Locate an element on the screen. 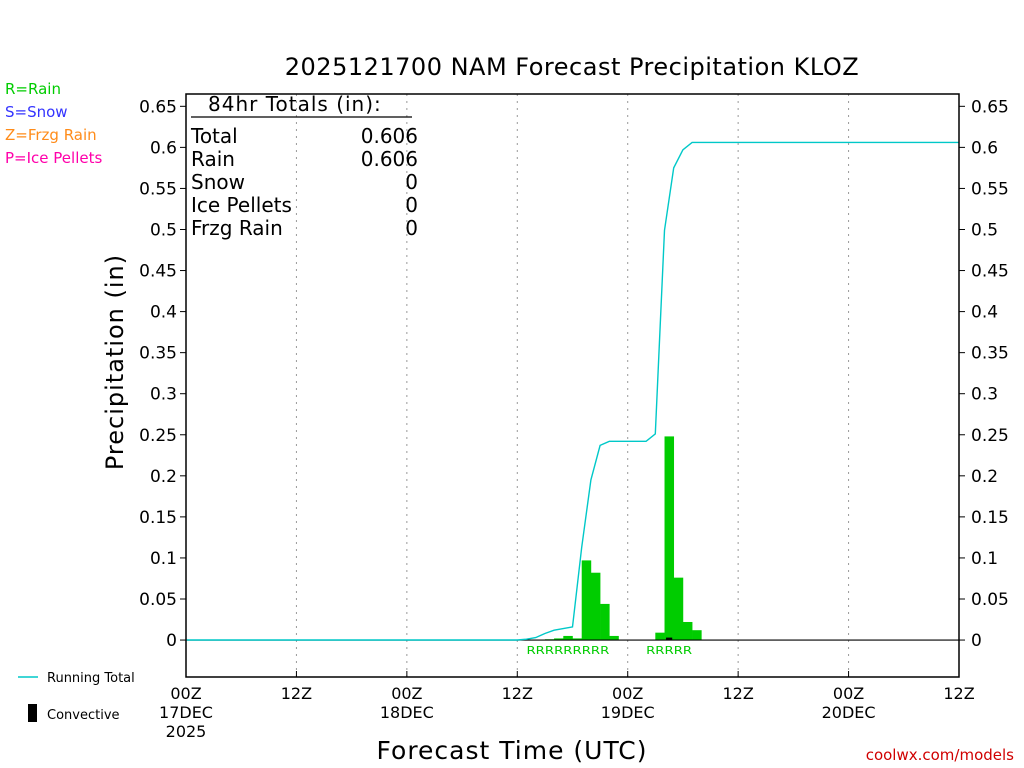 This screenshot has height=768, width=1024. y-tick-label-left: 0.3 is located at coordinates (163, 395).